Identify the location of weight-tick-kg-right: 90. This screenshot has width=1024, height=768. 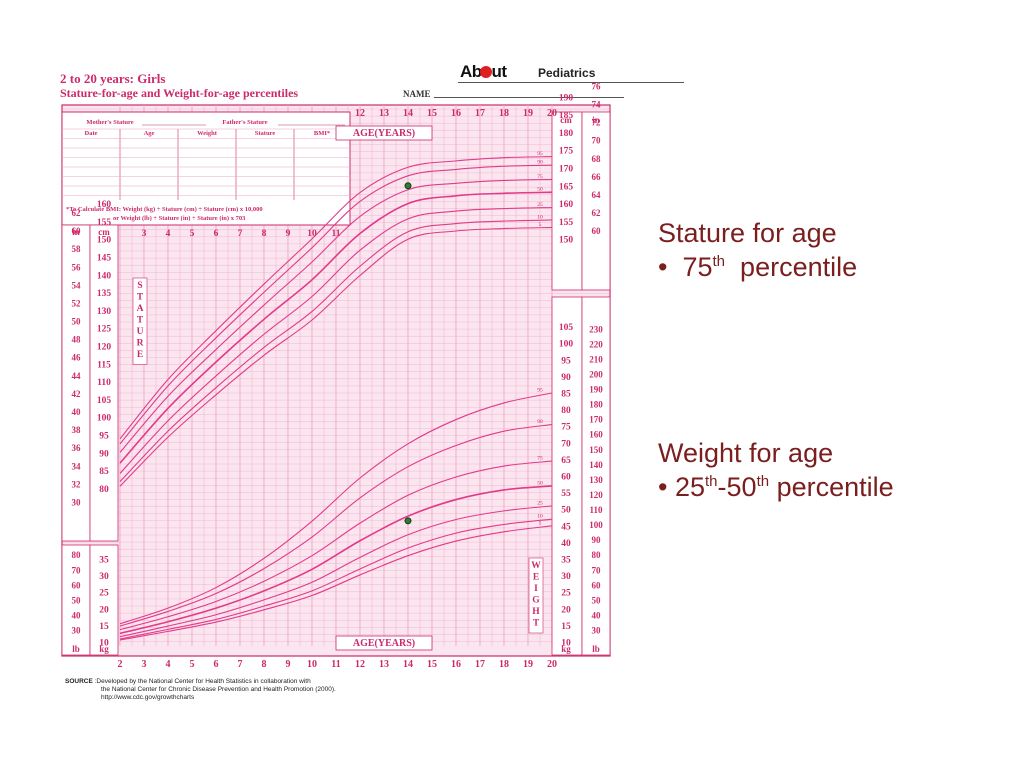
(566, 378).